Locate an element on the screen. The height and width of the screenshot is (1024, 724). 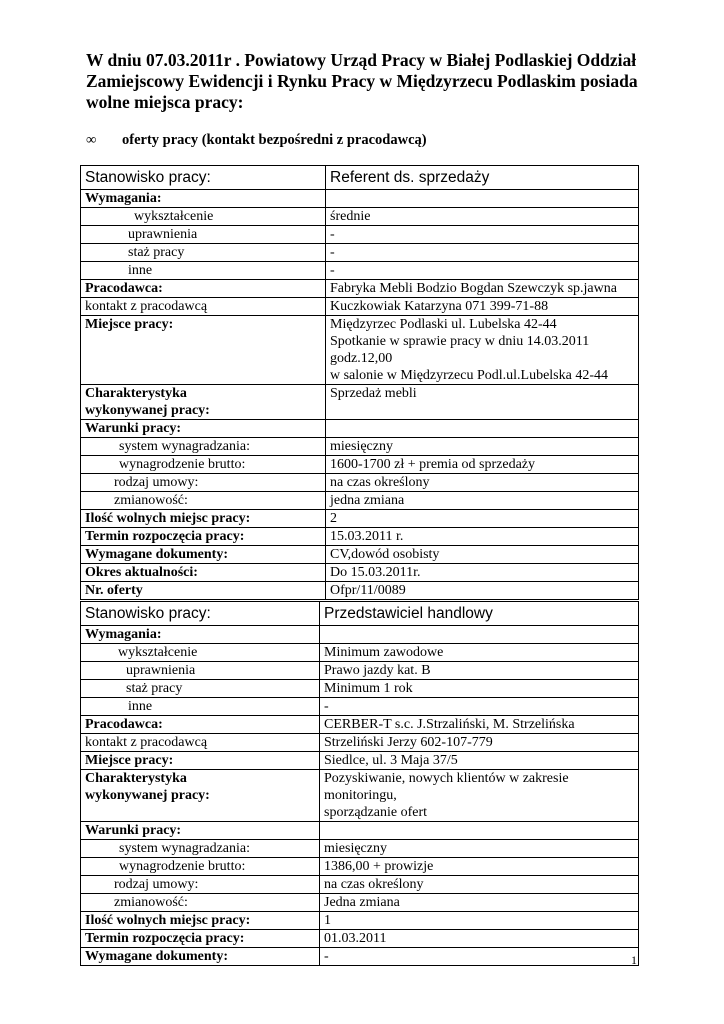
field-value: 1600-1700 zł + premia od sprzedaży is located at coordinates (482, 464).